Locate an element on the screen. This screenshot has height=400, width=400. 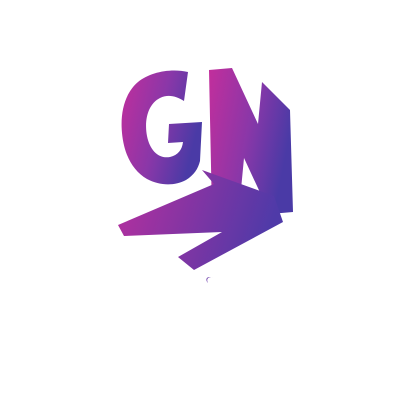
logo-letter-g-shape is located at coordinates (161, 127).